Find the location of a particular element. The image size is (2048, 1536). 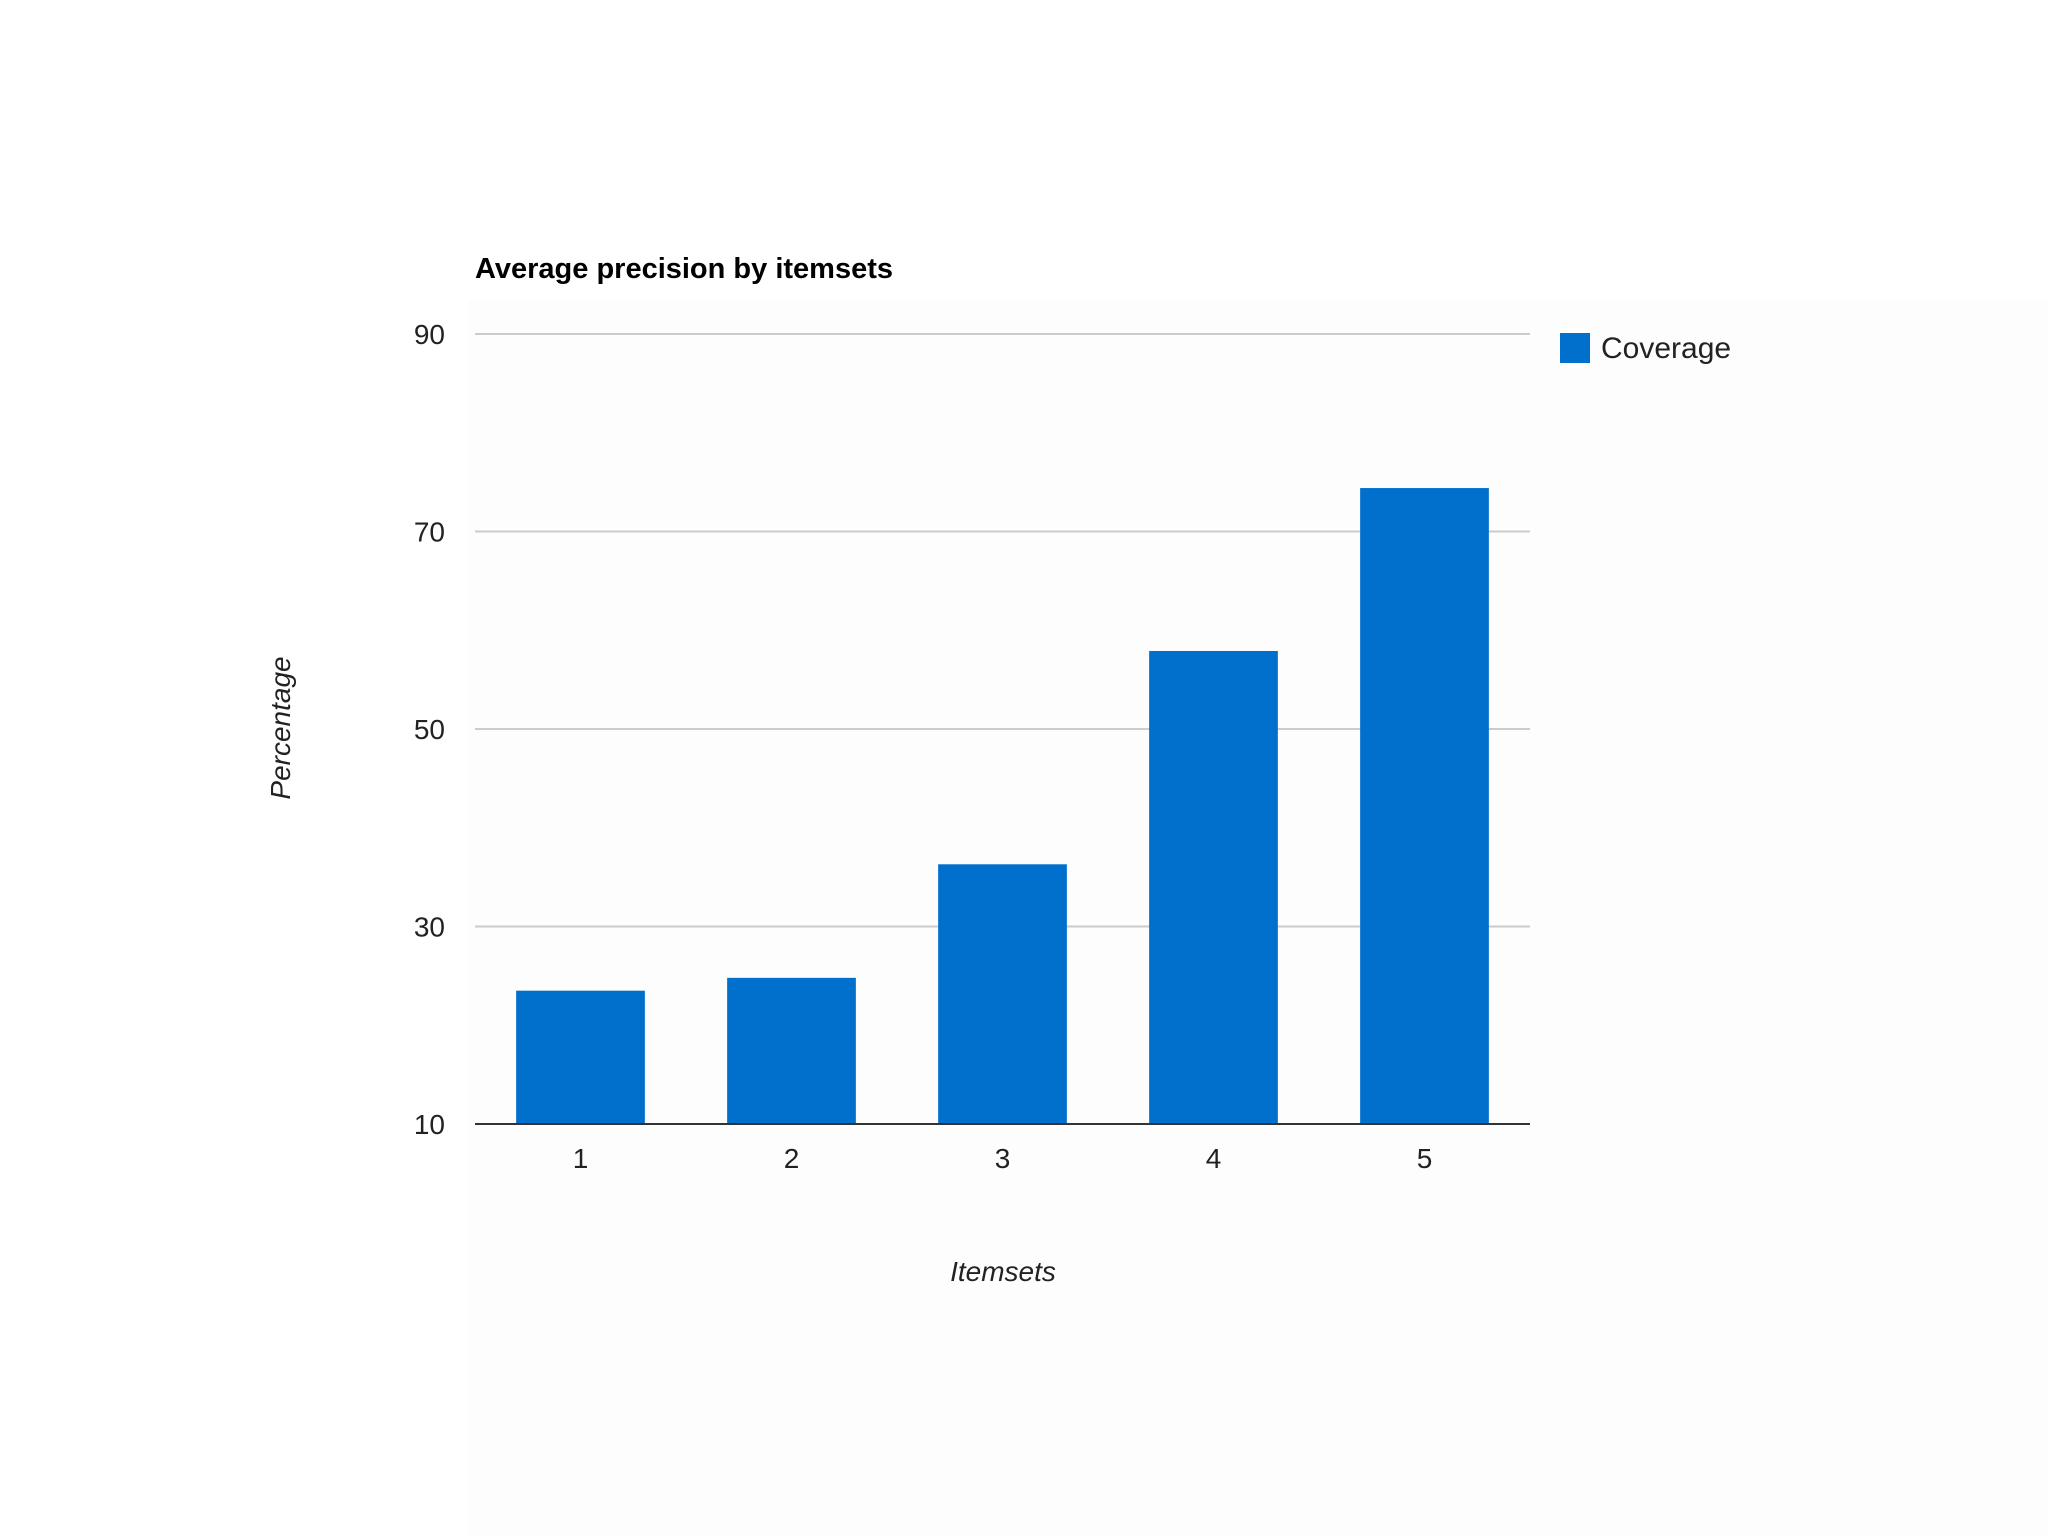

y-tick-label: 30 is located at coordinates (429, 927).